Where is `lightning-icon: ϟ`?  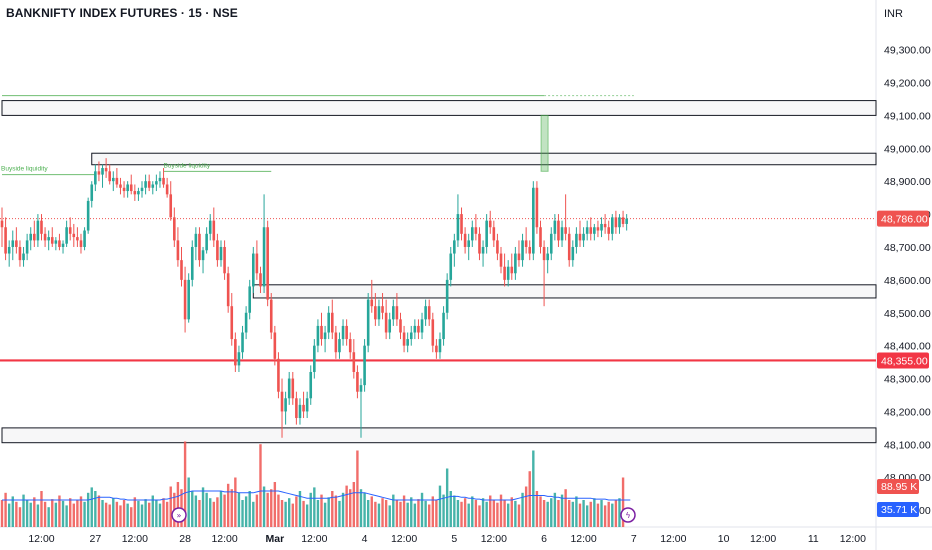 lightning-icon: ϟ is located at coordinates (628, 515).